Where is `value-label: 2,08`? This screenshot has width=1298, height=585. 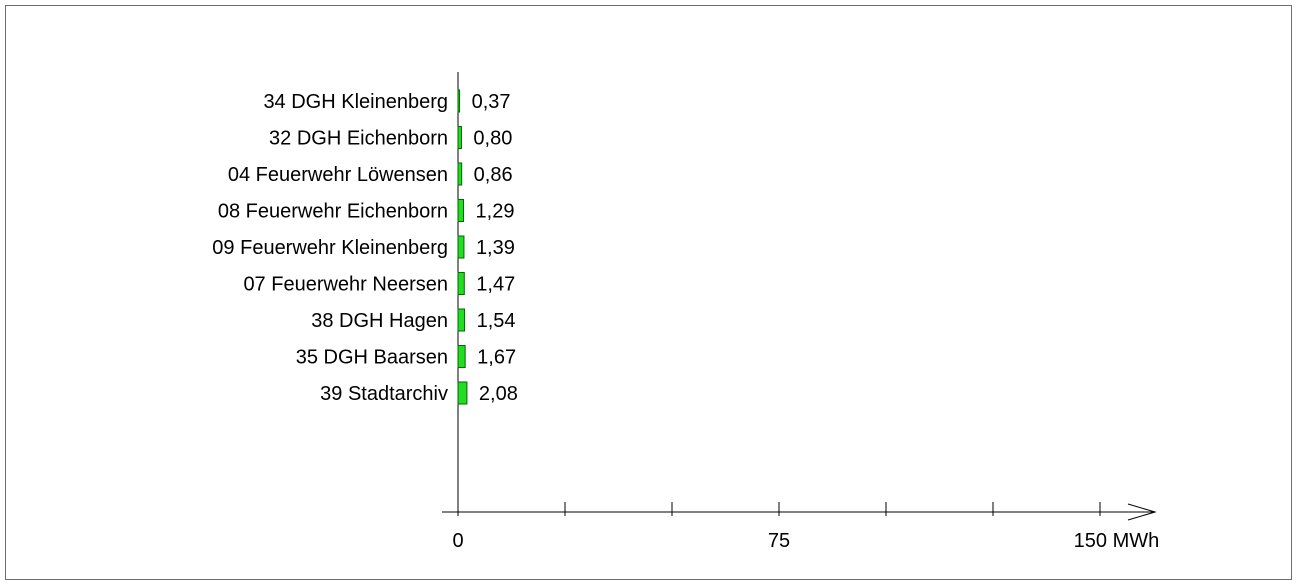 value-label: 2,08 is located at coordinates (498, 394).